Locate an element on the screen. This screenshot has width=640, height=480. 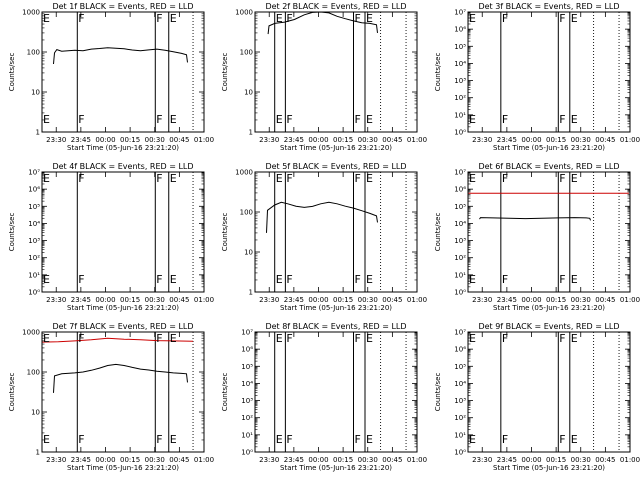
y-tick-label: 100 is located at coordinates (33, 373).